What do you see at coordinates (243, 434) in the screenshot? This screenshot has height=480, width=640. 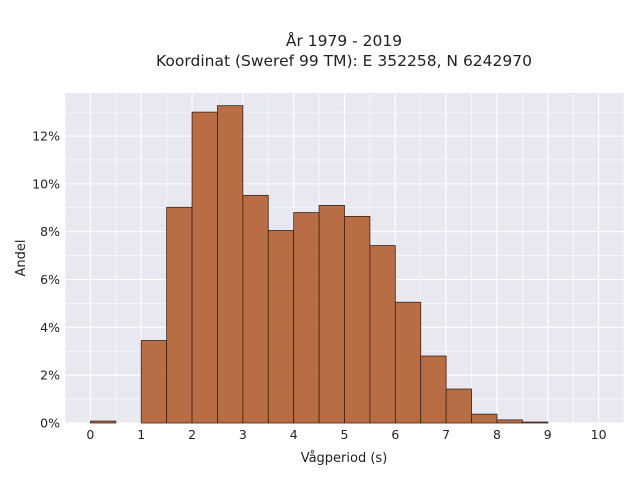 I see `x-tick-label: 3` at bounding box center [243, 434].